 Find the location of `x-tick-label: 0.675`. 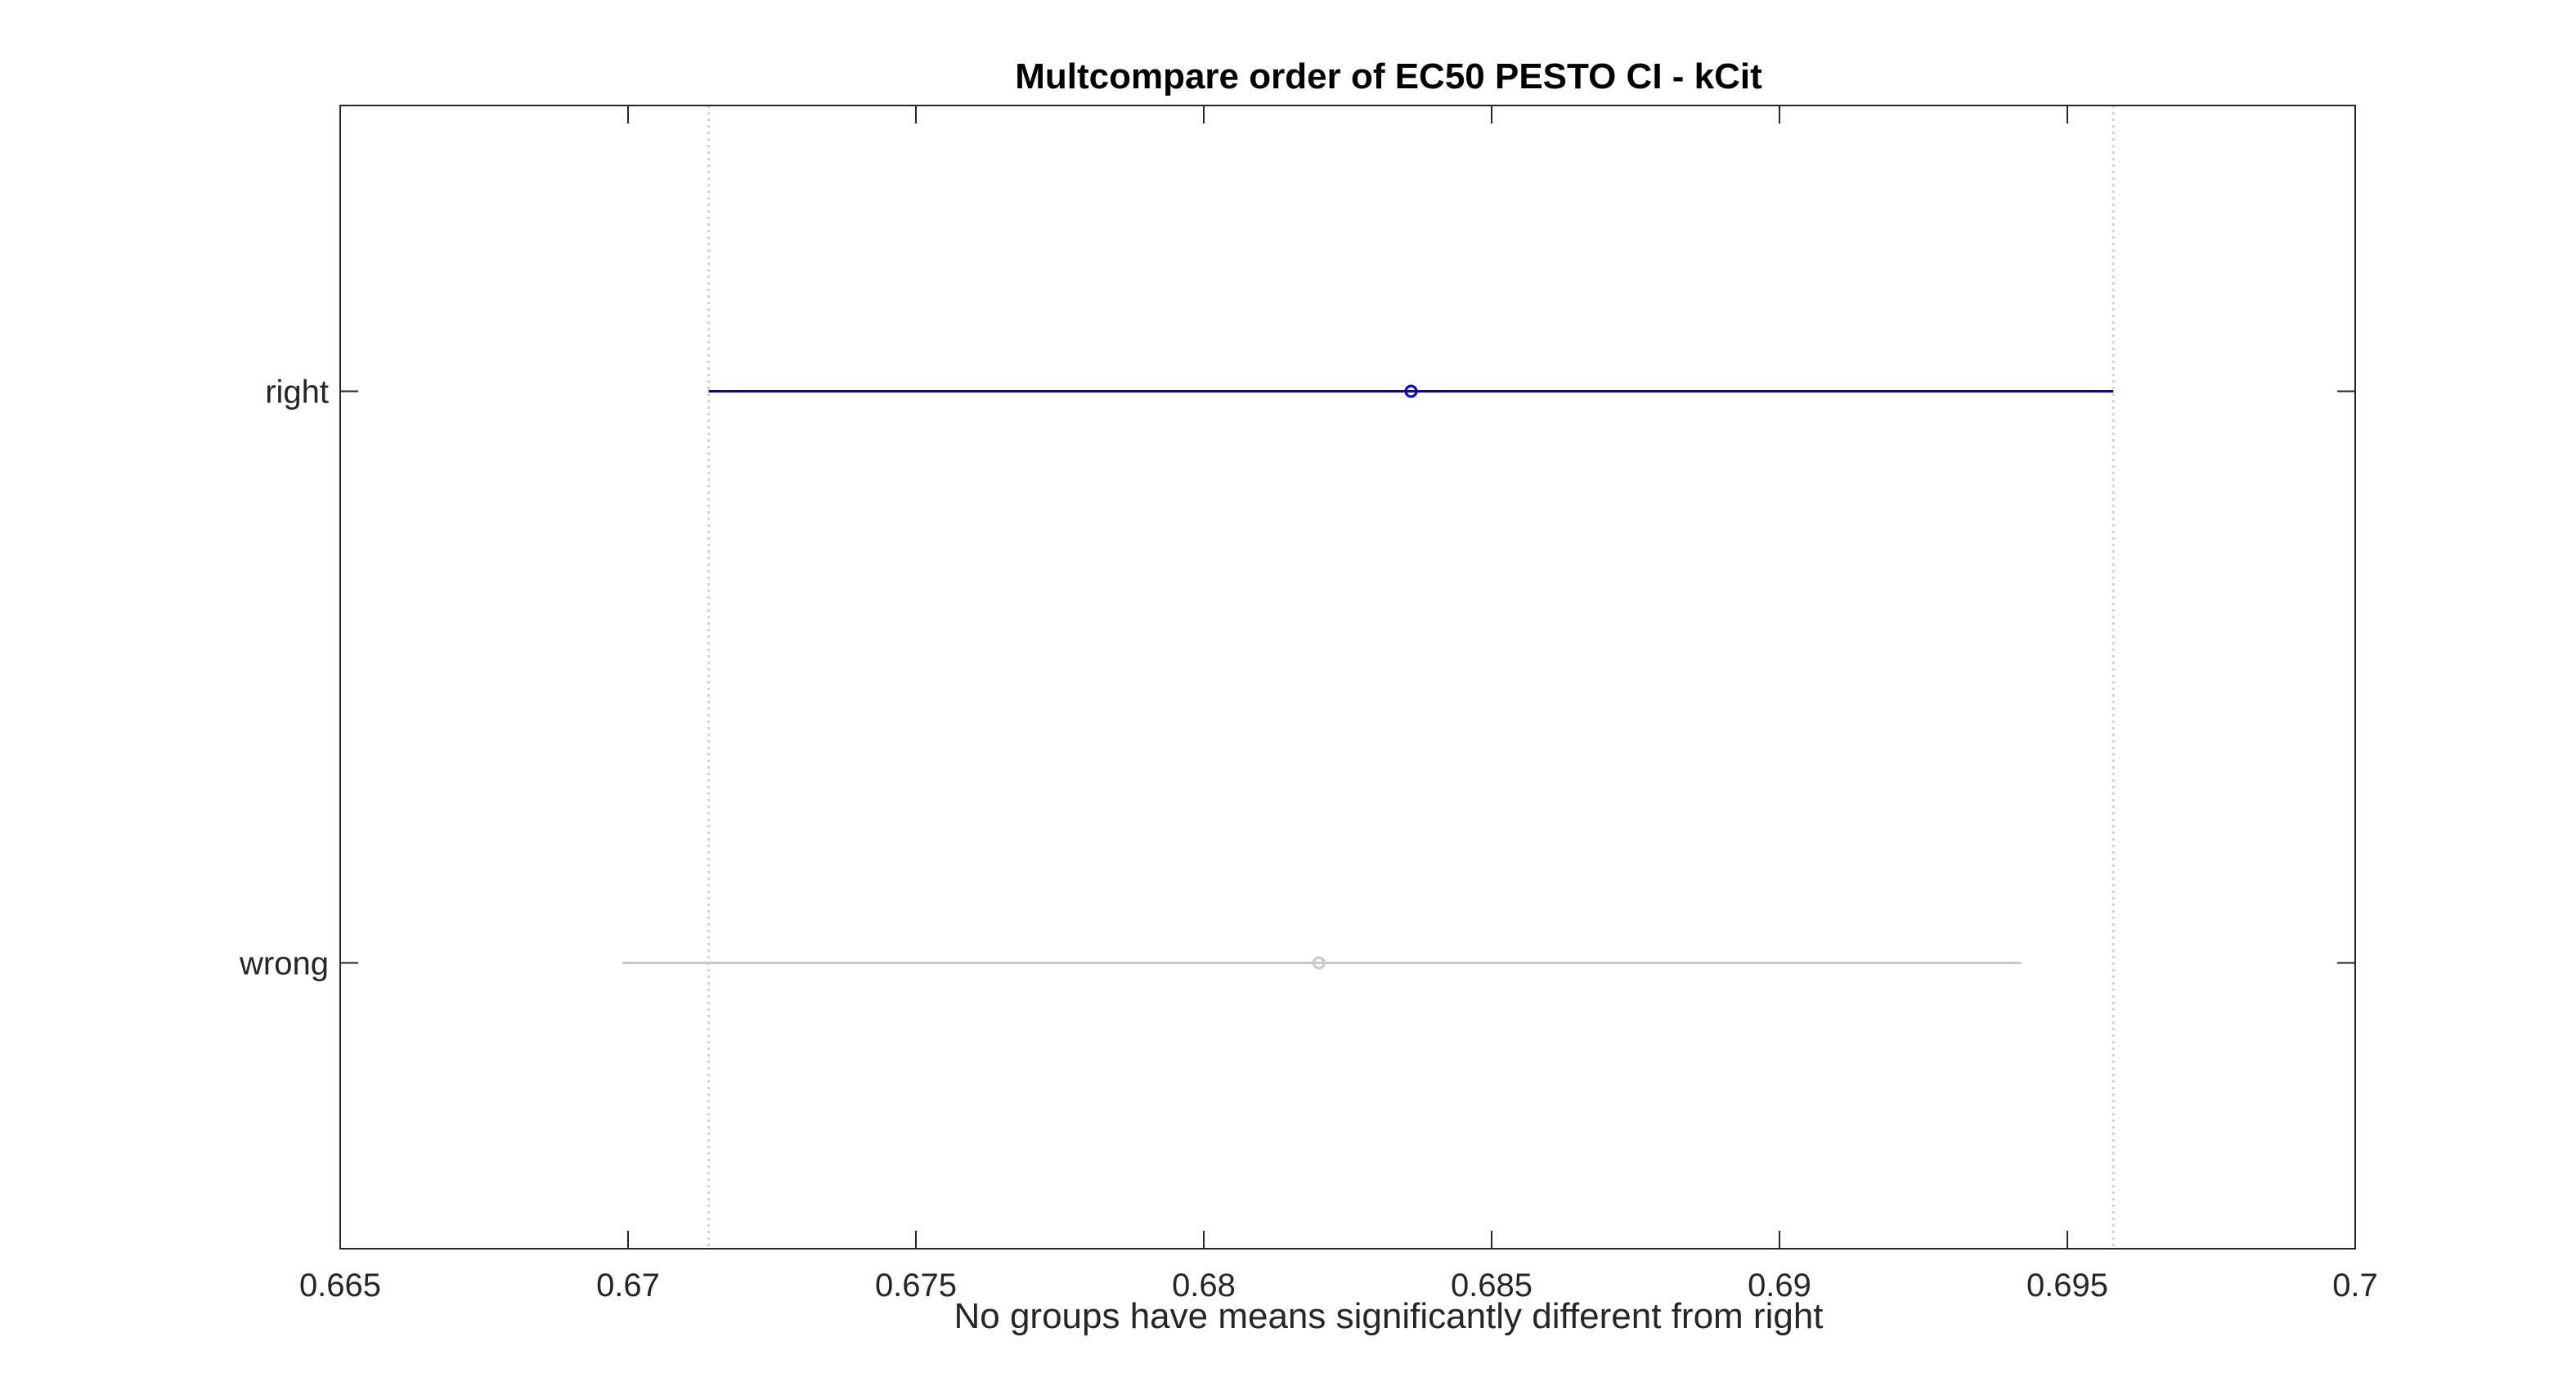

x-tick-label: 0.675 is located at coordinates (916, 1286).